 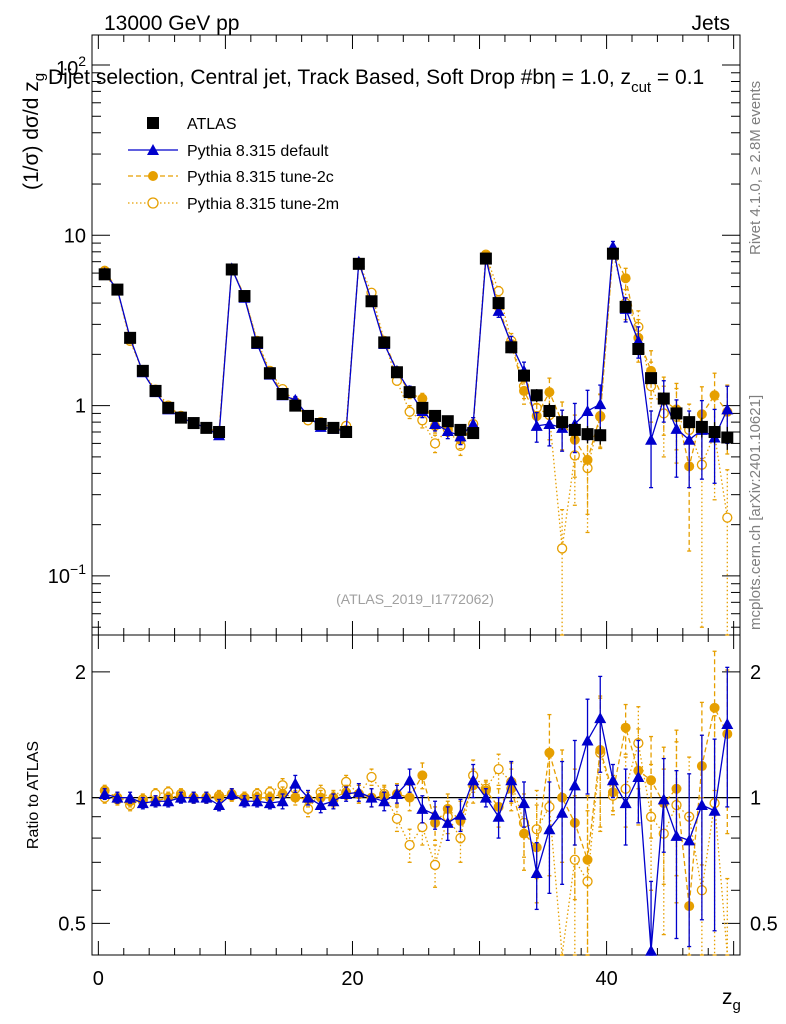 I want to click on x-axis-title: zg, so click(x=731, y=1000).